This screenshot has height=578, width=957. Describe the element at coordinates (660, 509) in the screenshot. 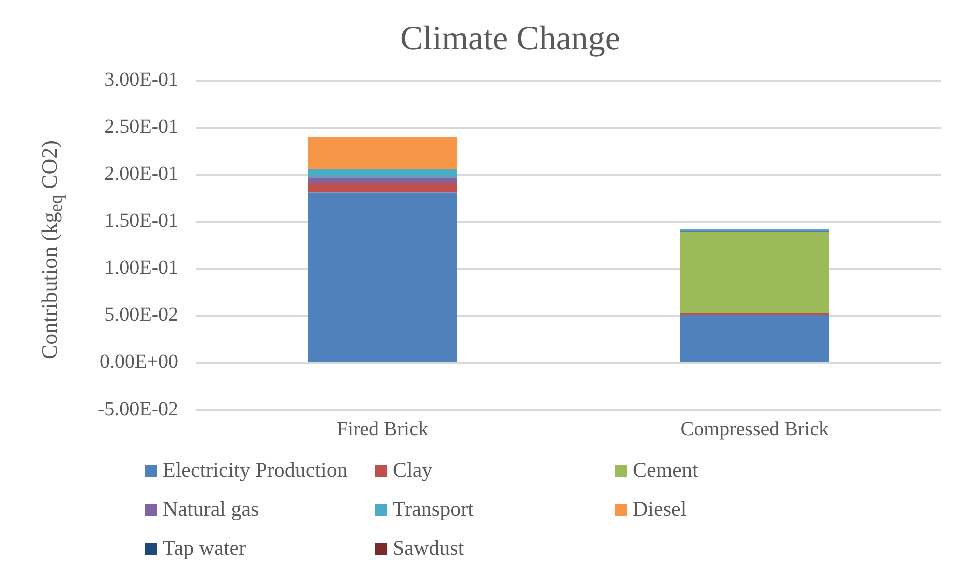

I see `legend-label: Diesel` at that location.